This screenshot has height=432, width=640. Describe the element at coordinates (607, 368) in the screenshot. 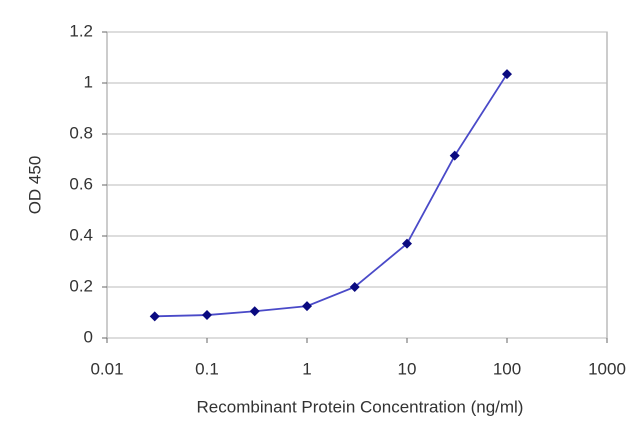

I see `x-tick-label: 1000` at that location.